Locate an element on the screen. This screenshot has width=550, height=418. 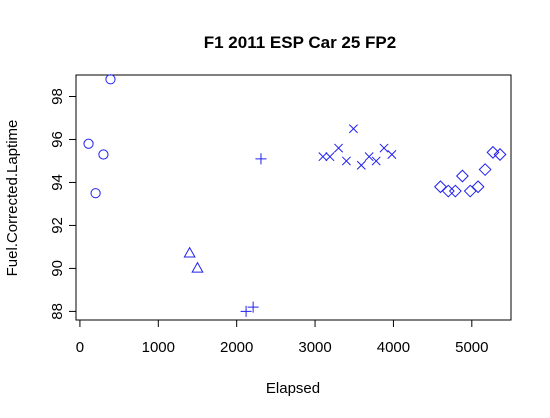
x-tick-label: 5000 is located at coordinates (471, 347).